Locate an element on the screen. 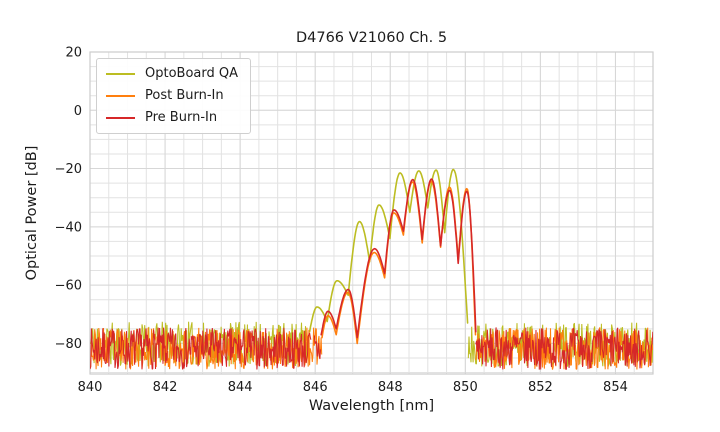  y-tick-label: −60 is located at coordinates (68, 286).